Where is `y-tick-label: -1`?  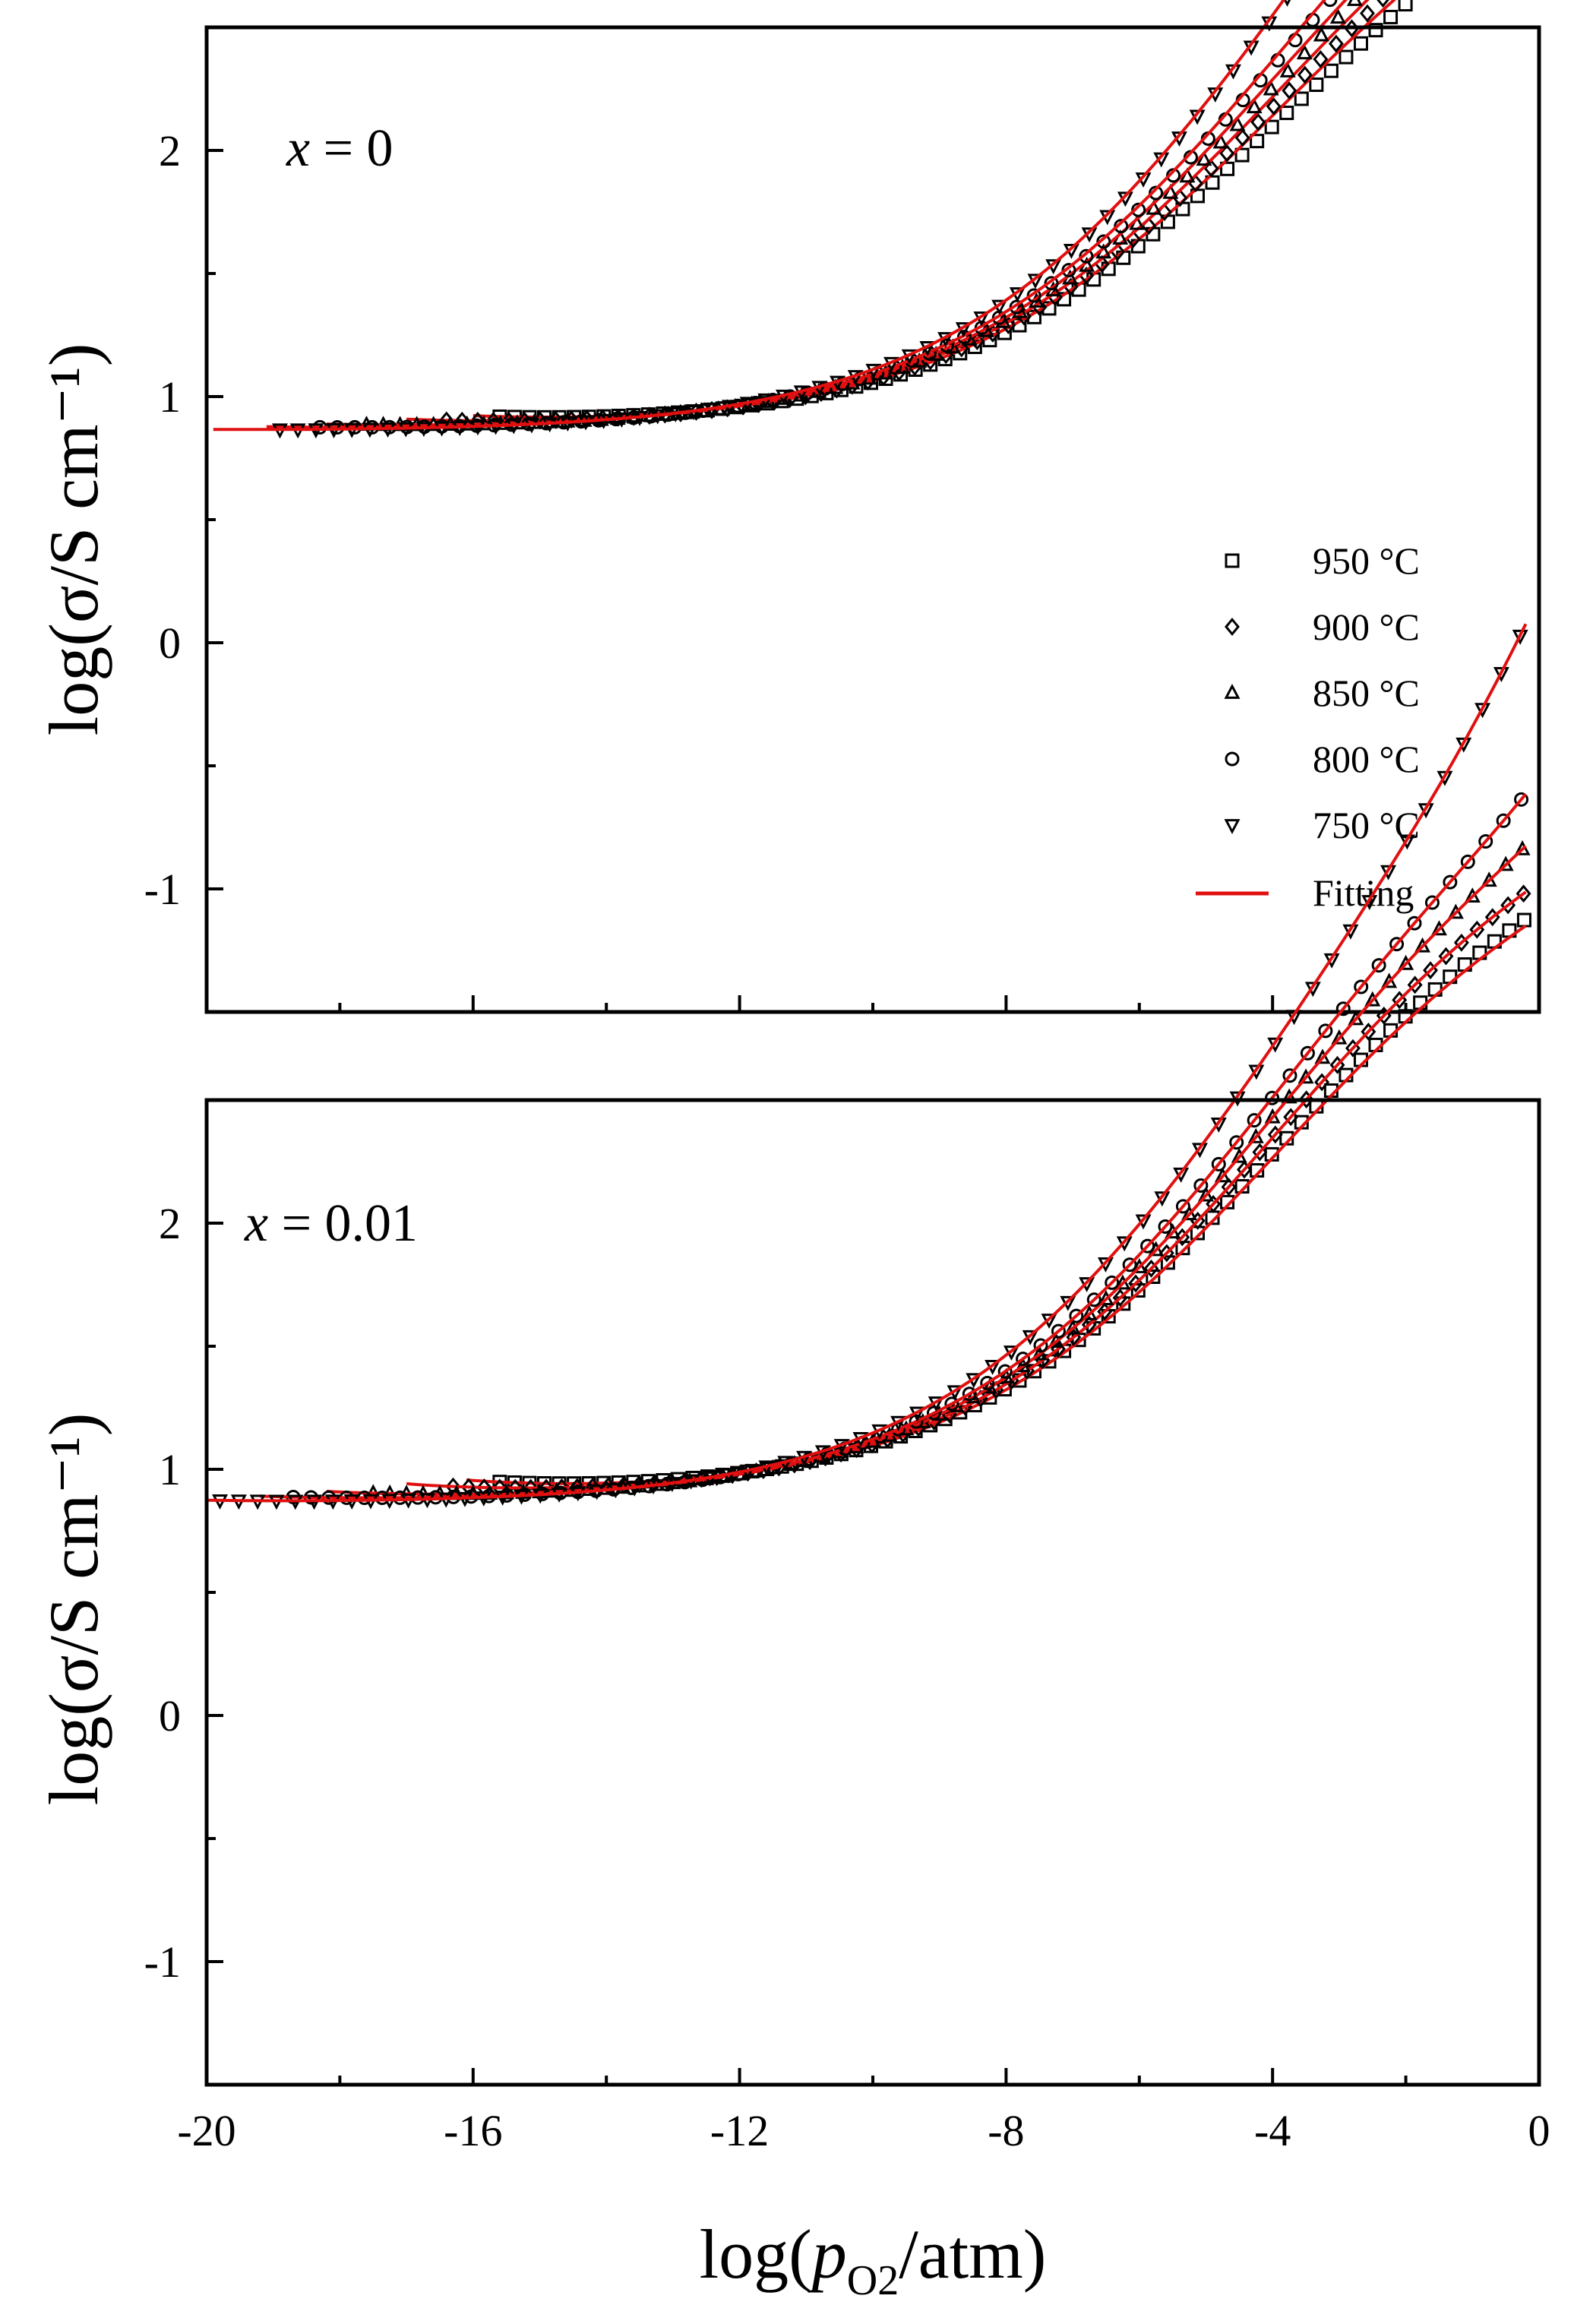 y-tick-label: -1 is located at coordinates (162, 889).